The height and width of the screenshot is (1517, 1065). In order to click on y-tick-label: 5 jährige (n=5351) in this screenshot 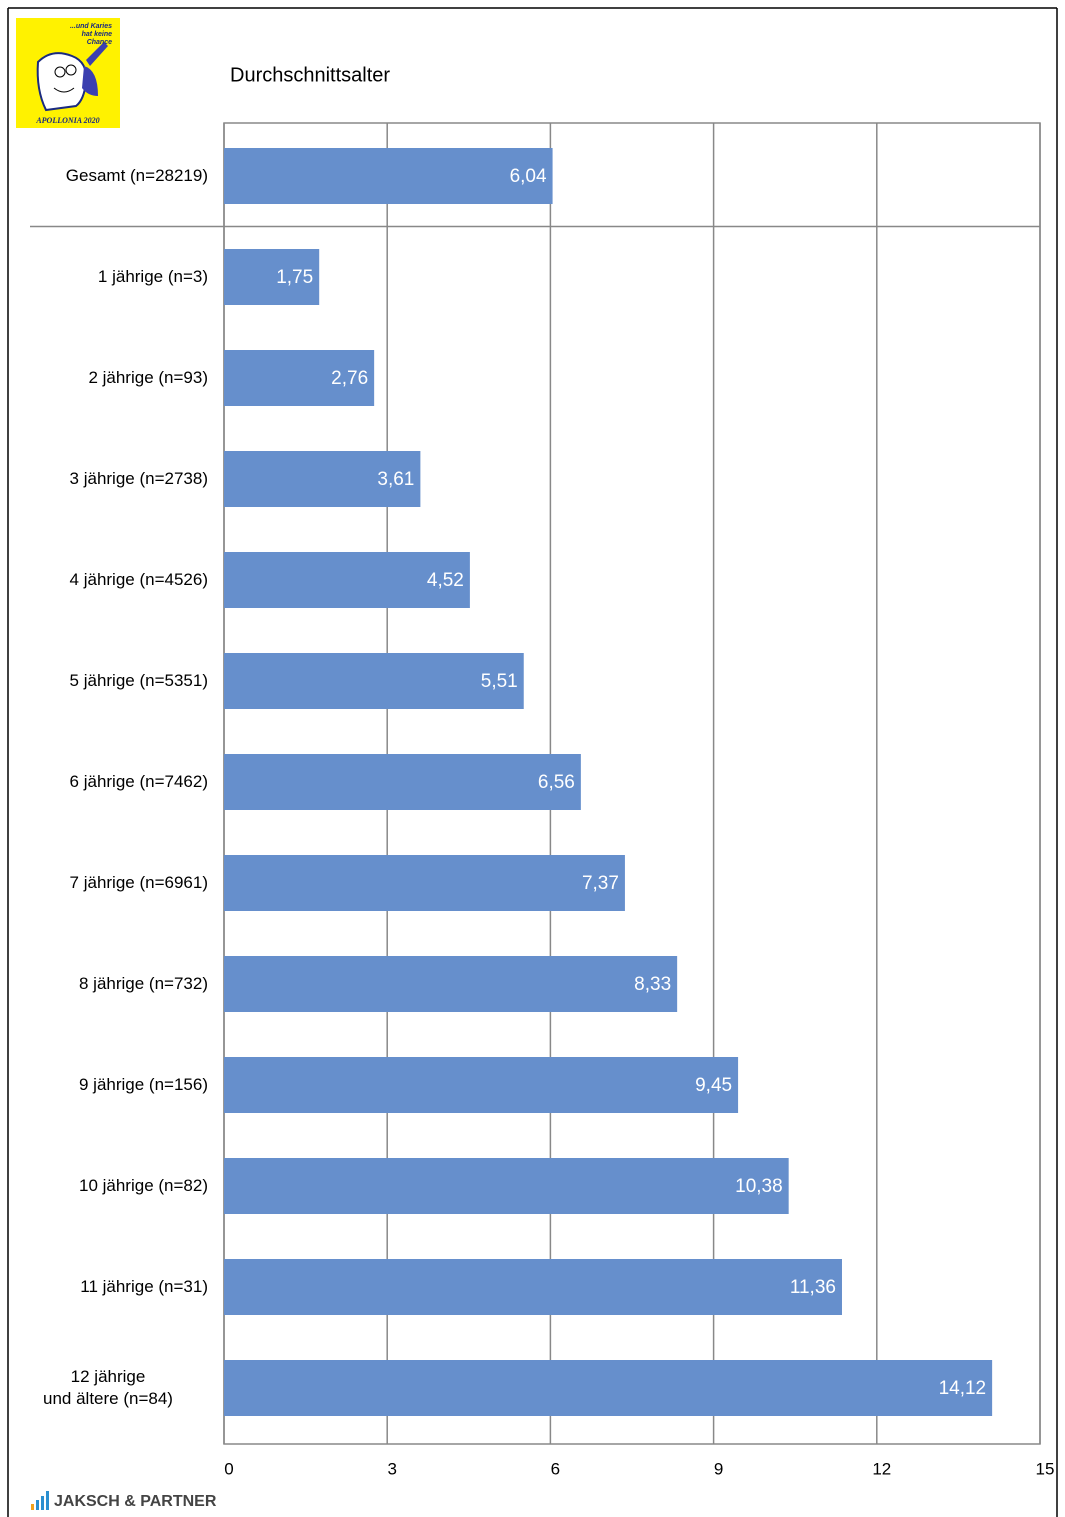, I will do `click(138, 680)`.